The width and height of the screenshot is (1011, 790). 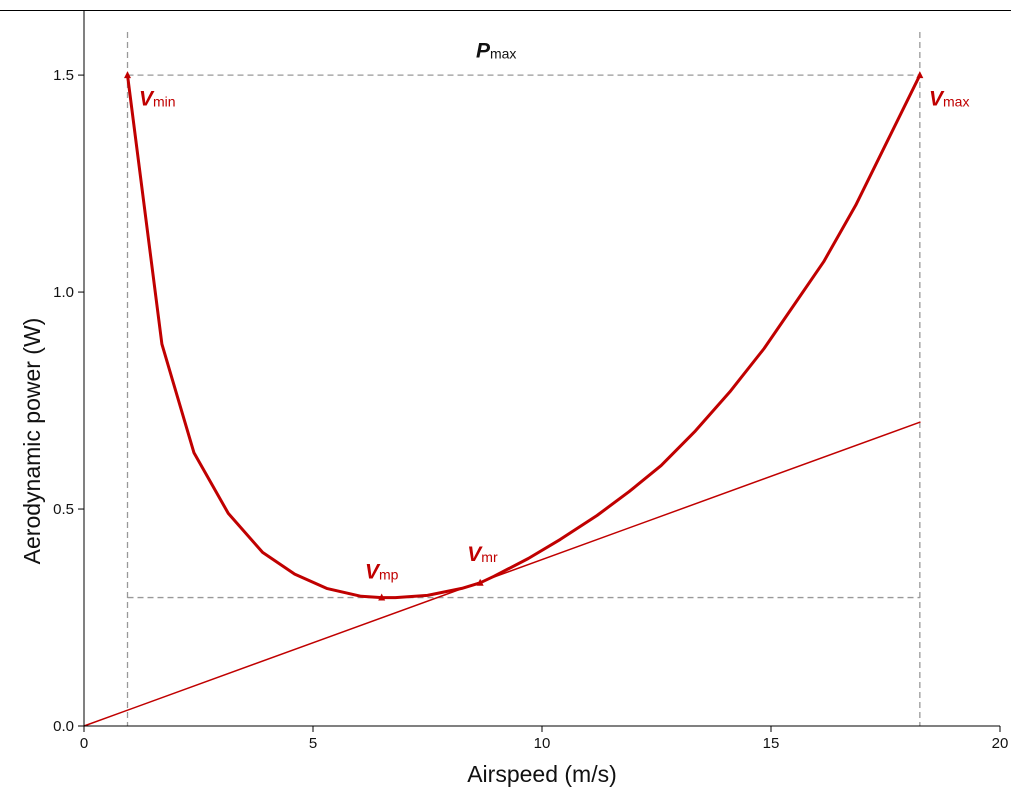 I want to click on x-tick-label: 15, so click(x=771, y=743).